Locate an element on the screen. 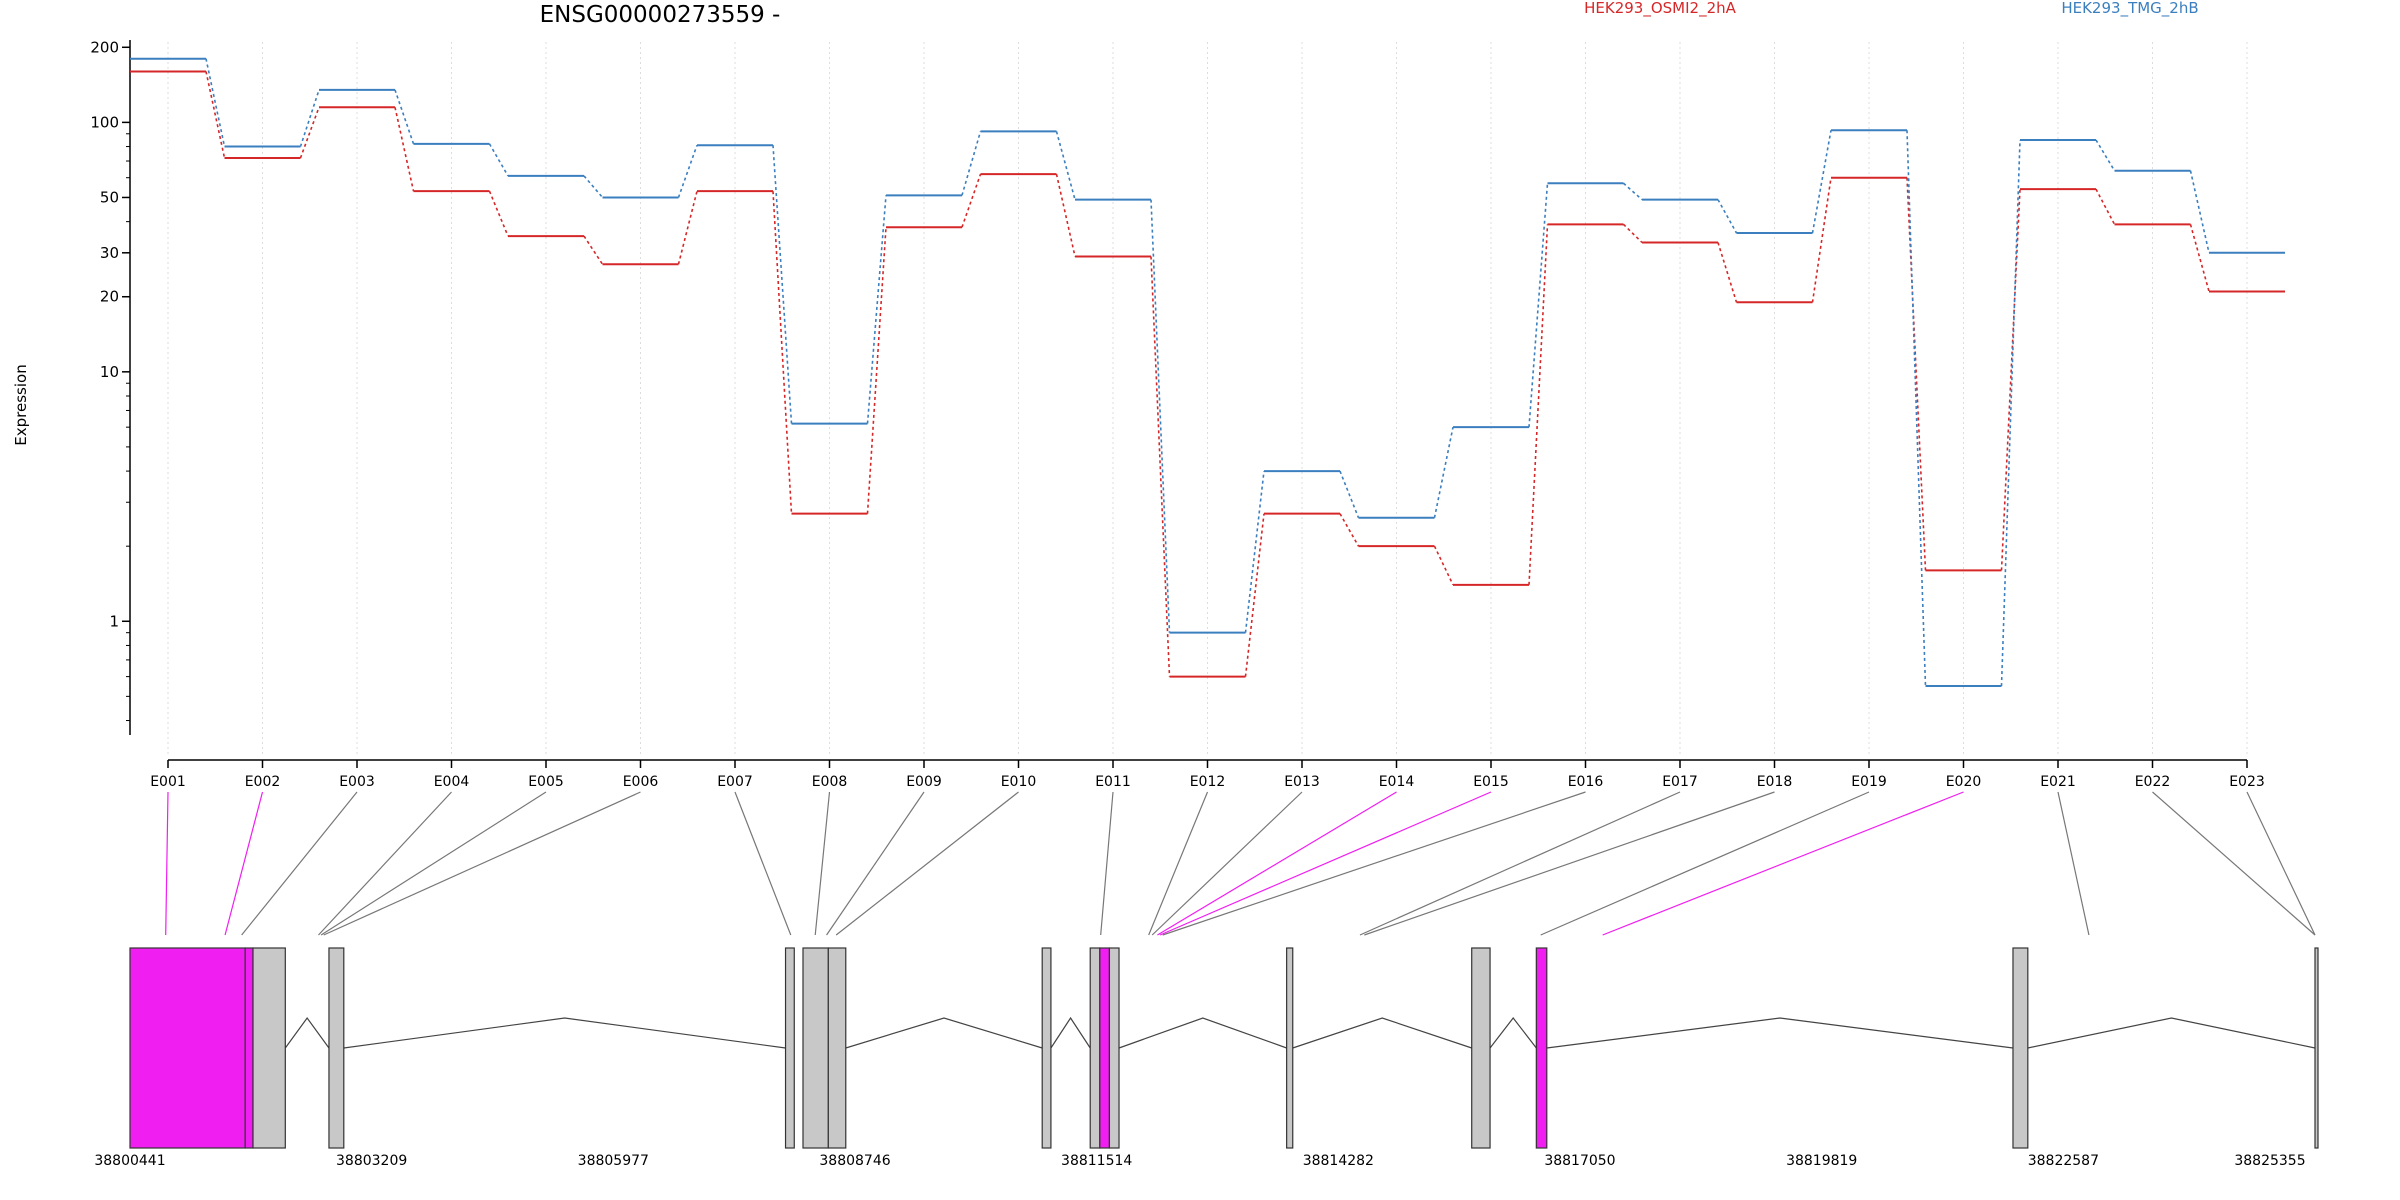 Image resolution: width=2400 pixels, height=1200 pixels. connector-e023 is located at coordinates (2281, 863).